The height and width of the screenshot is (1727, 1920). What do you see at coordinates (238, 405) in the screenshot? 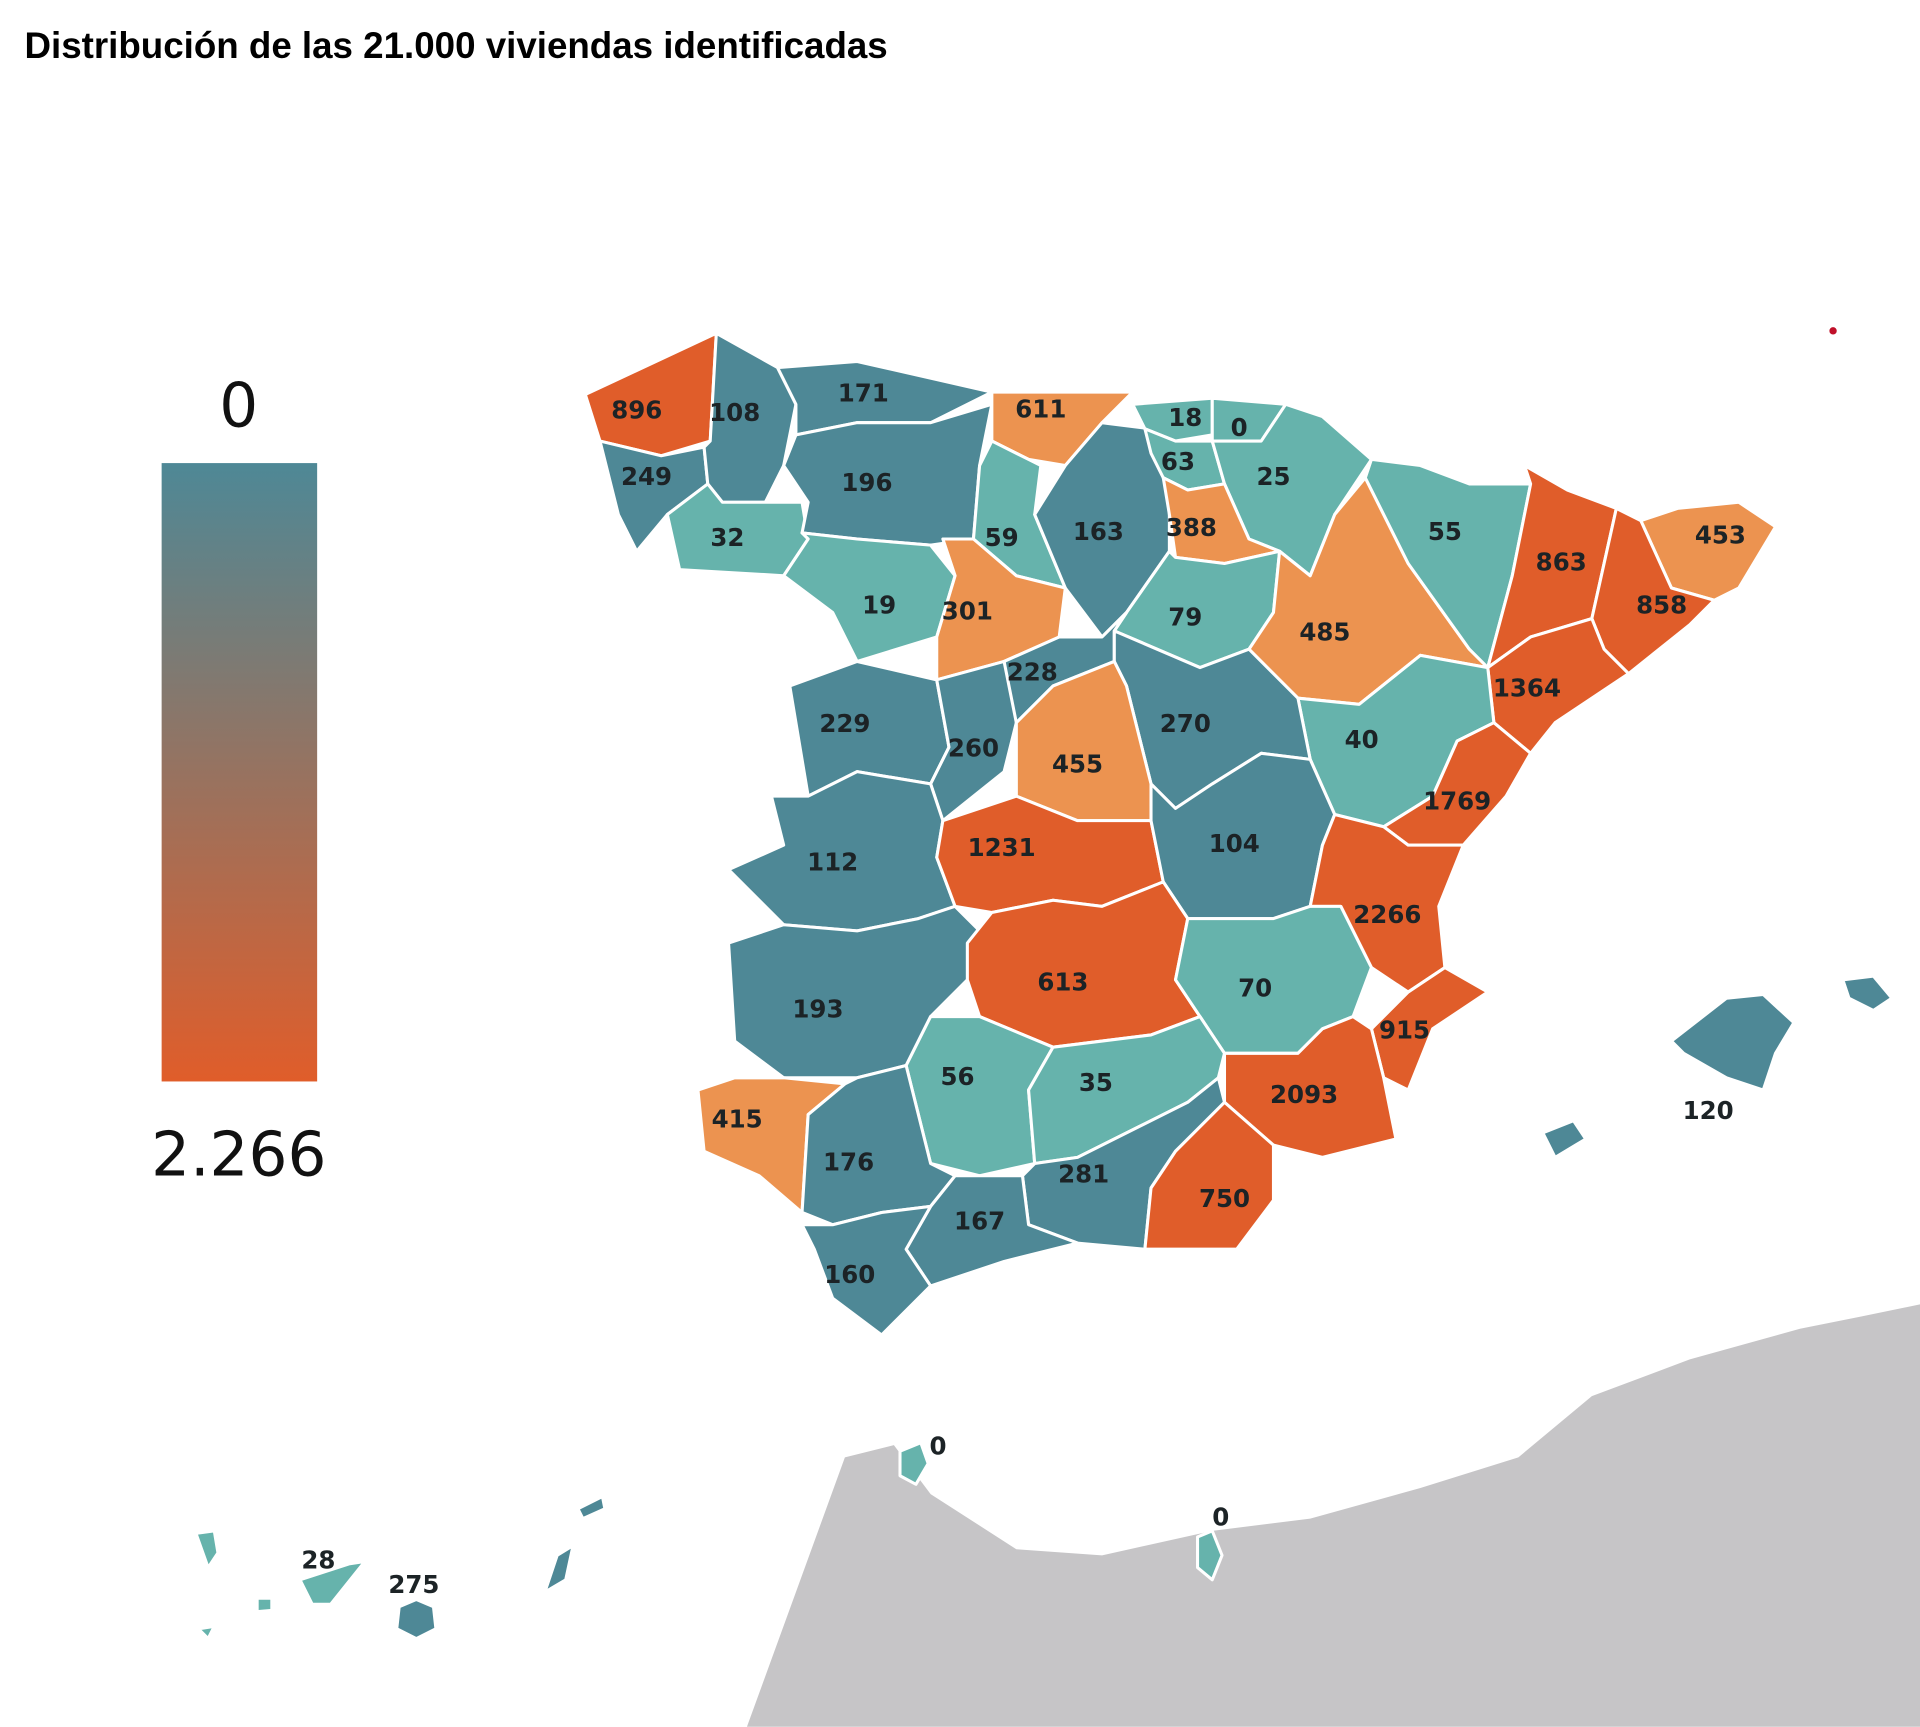
I see `legend-min-label: 0` at bounding box center [238, 405].